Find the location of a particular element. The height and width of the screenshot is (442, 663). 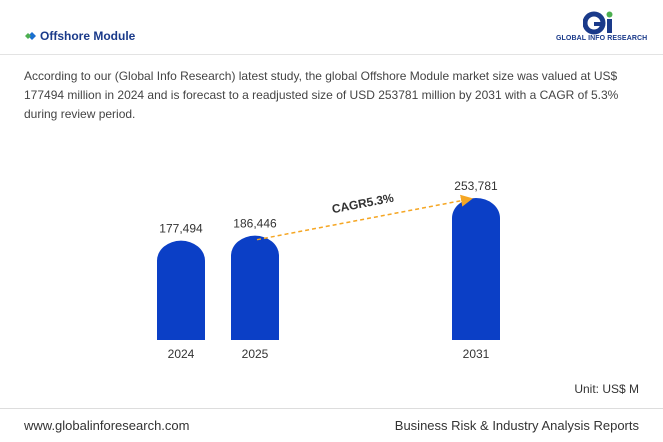

header-icon is located at coordinates (30, 36).